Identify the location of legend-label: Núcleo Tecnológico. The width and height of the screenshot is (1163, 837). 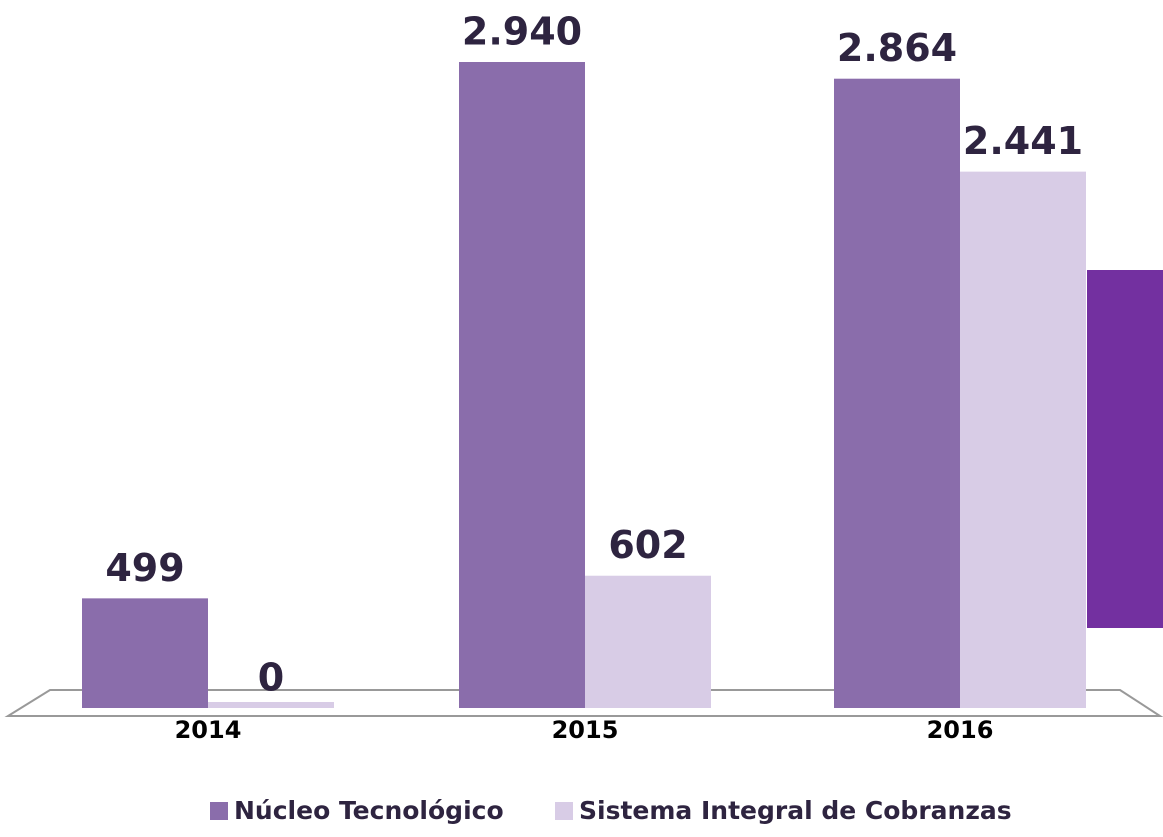
(369, 810).